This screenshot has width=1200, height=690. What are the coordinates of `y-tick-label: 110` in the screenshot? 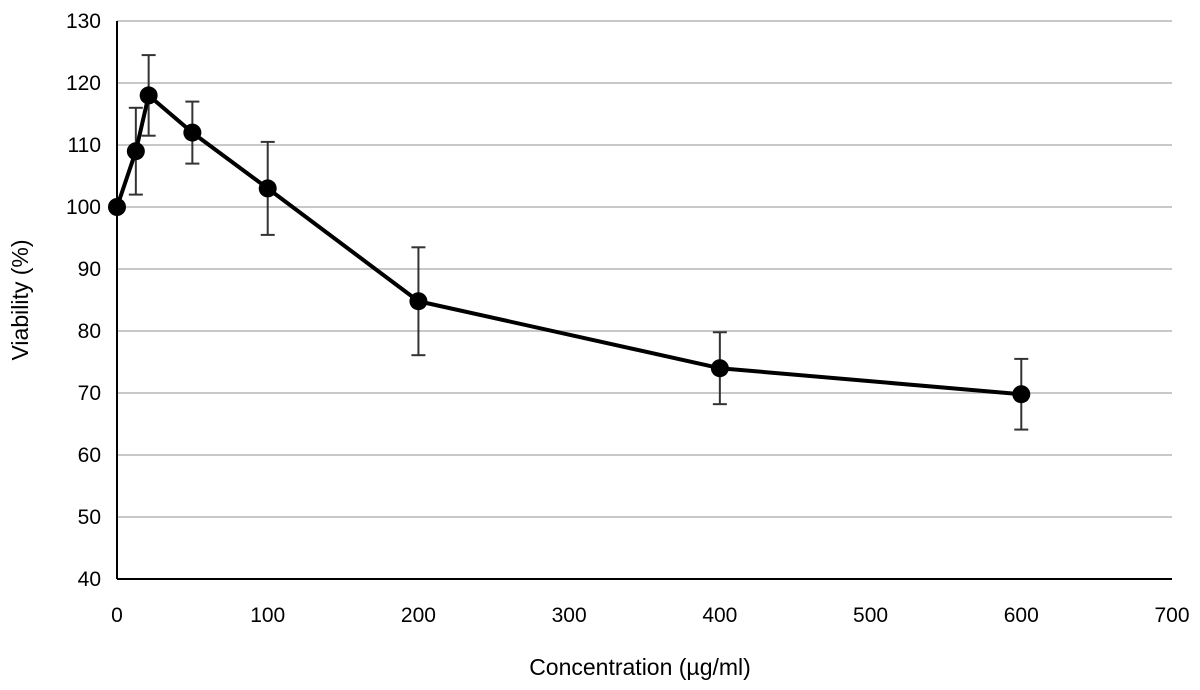 It's located at (84, 145).